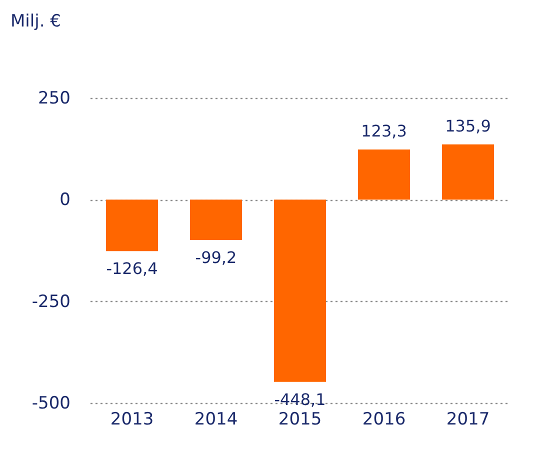  I want to click on x-tick-label: 2017, so click(468, 420).